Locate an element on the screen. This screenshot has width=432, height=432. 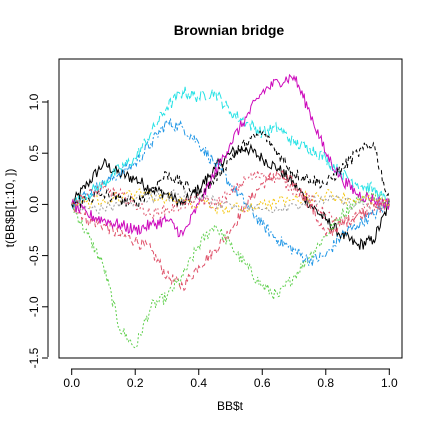
y-tick-label: -1.5 is located at coordinates (34, 357).